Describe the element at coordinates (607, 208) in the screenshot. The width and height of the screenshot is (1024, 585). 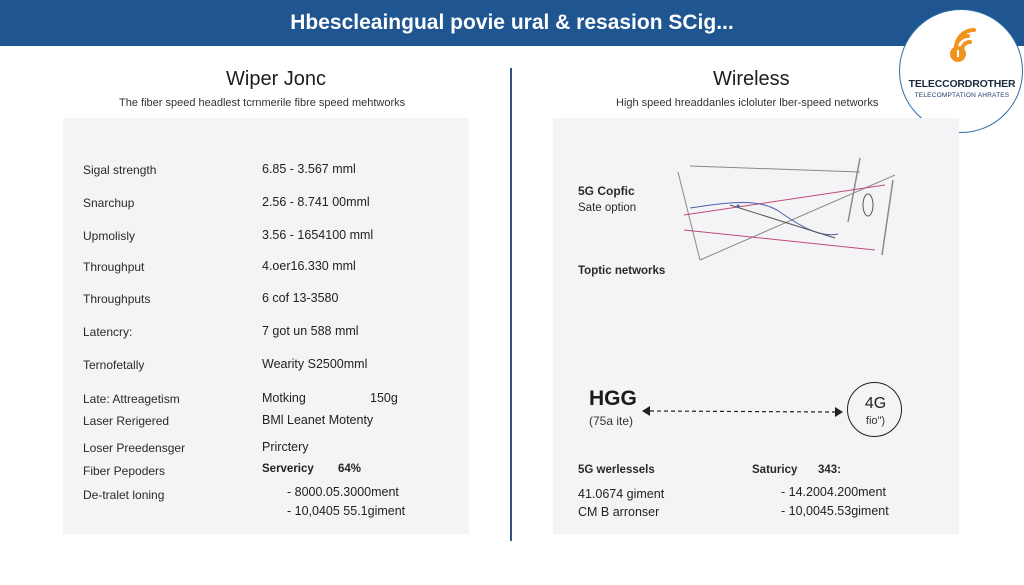
I see `label-sate-option: Sate option` at that location.